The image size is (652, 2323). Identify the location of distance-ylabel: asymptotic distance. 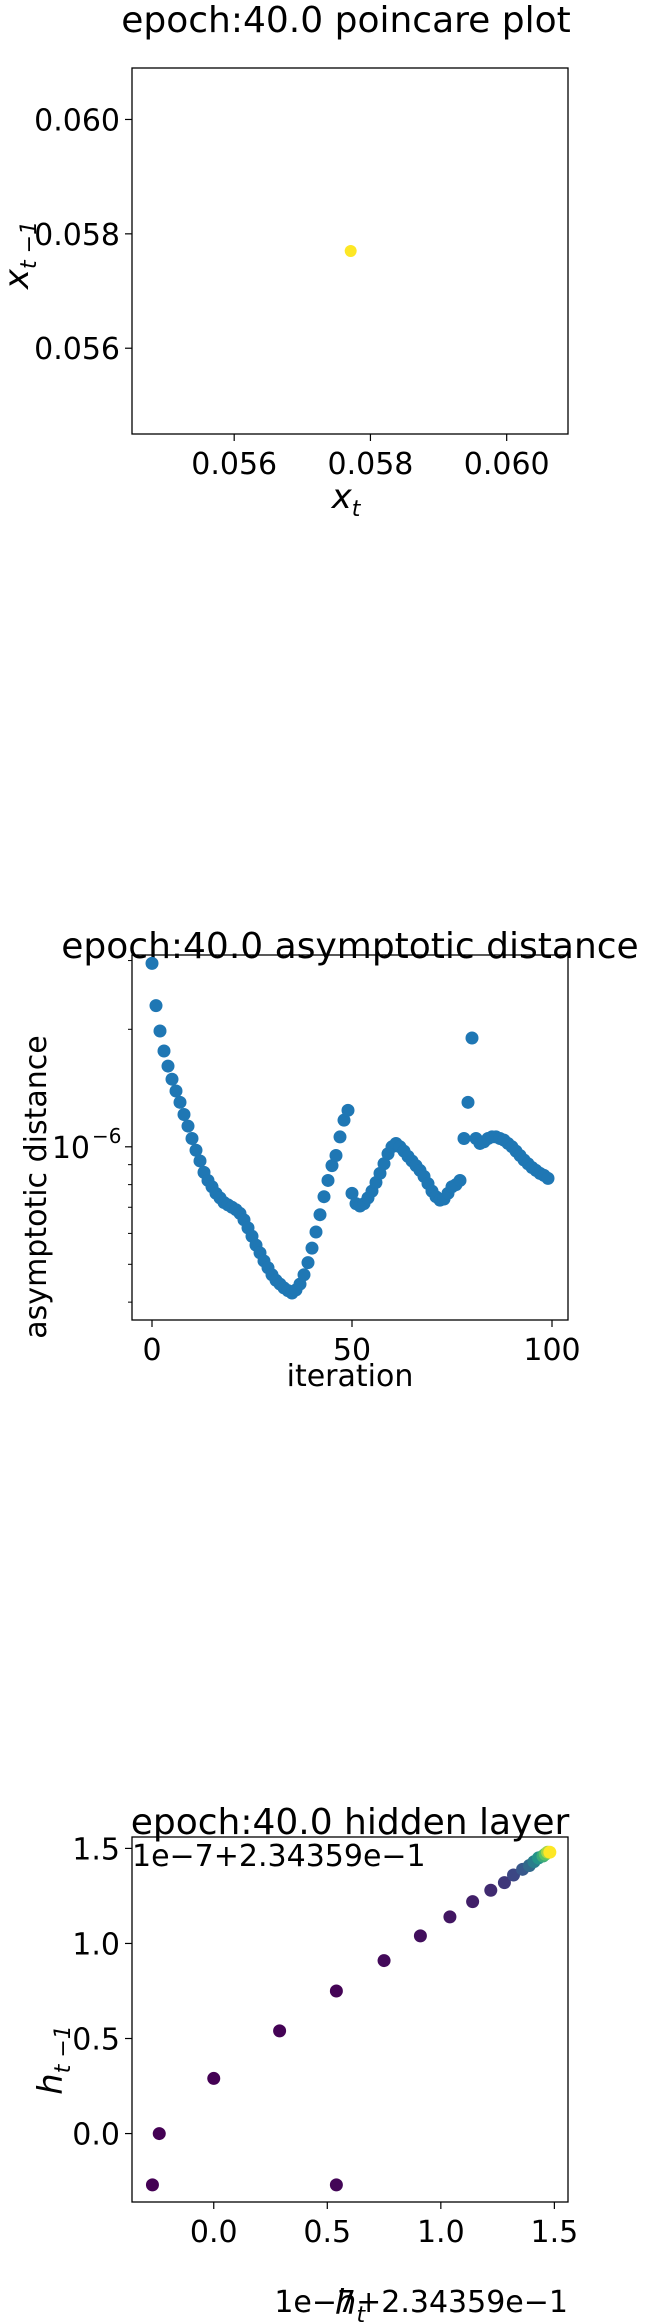
(36, 1186).